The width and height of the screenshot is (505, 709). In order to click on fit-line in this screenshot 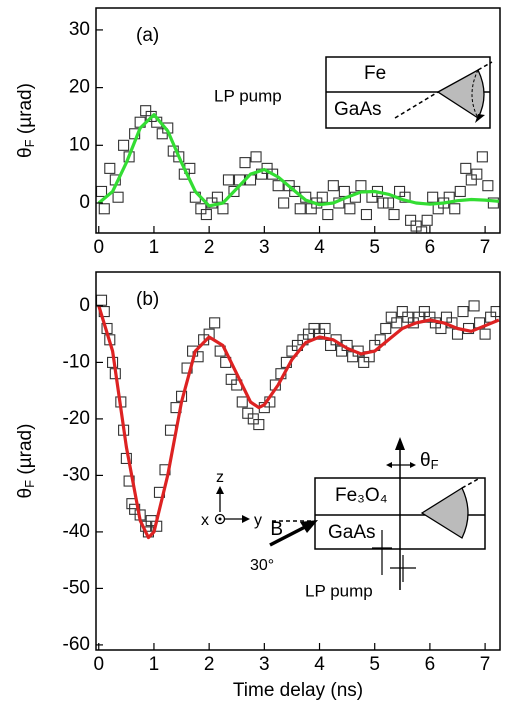, I will do `click(298, 160)`.